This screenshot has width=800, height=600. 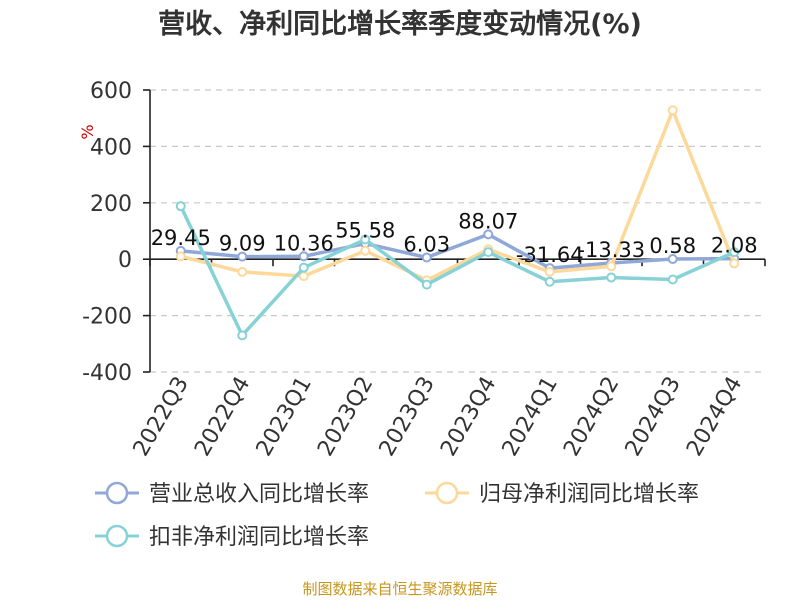 I want to click on data-label: 9.09, so click(x=242, y=244).